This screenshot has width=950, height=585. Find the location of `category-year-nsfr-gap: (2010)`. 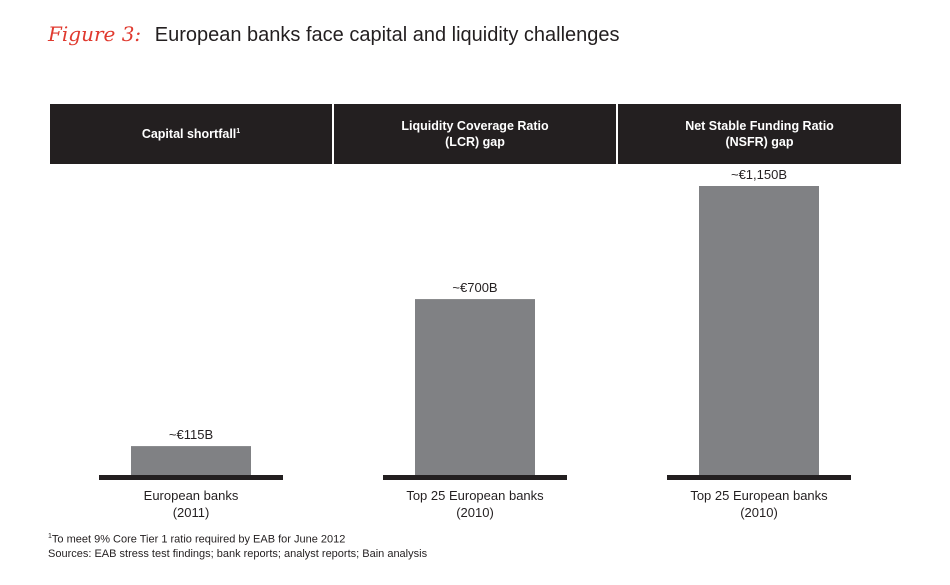

category-year-nsfr-gap: (2010) is located at coordinates (759, 512).